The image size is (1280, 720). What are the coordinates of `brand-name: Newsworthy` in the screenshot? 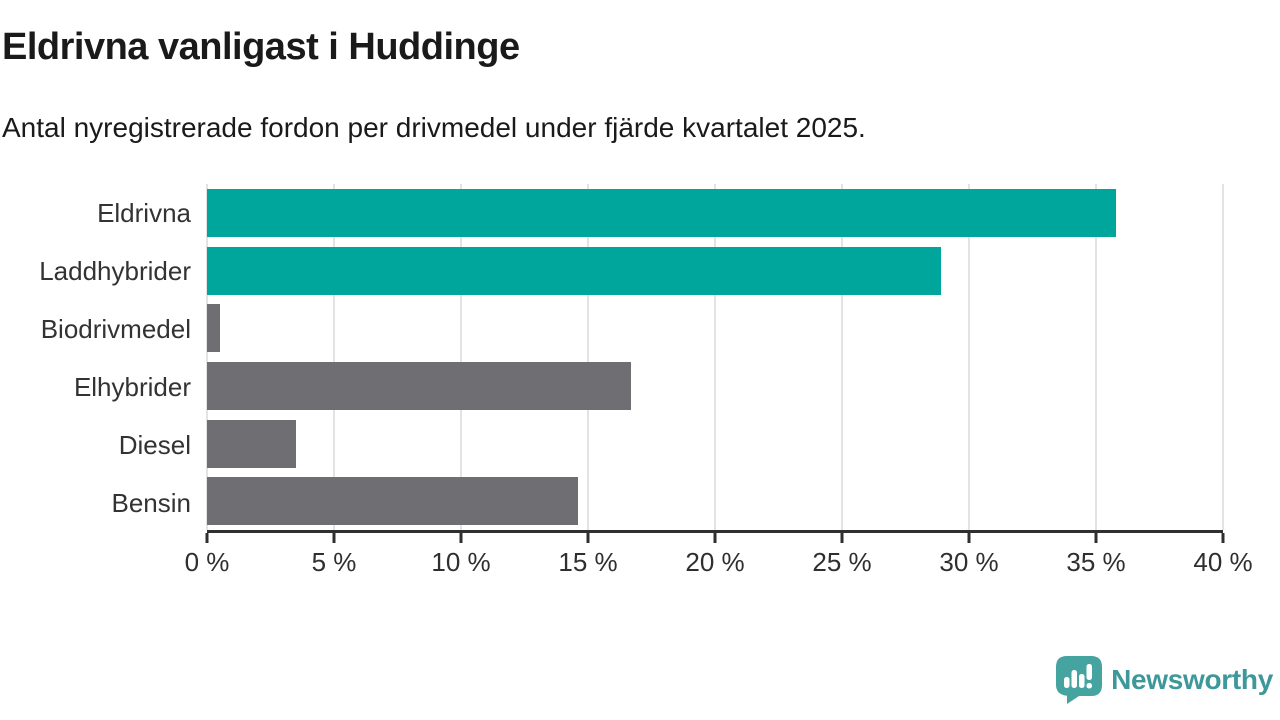 It's located at (1192, 679).